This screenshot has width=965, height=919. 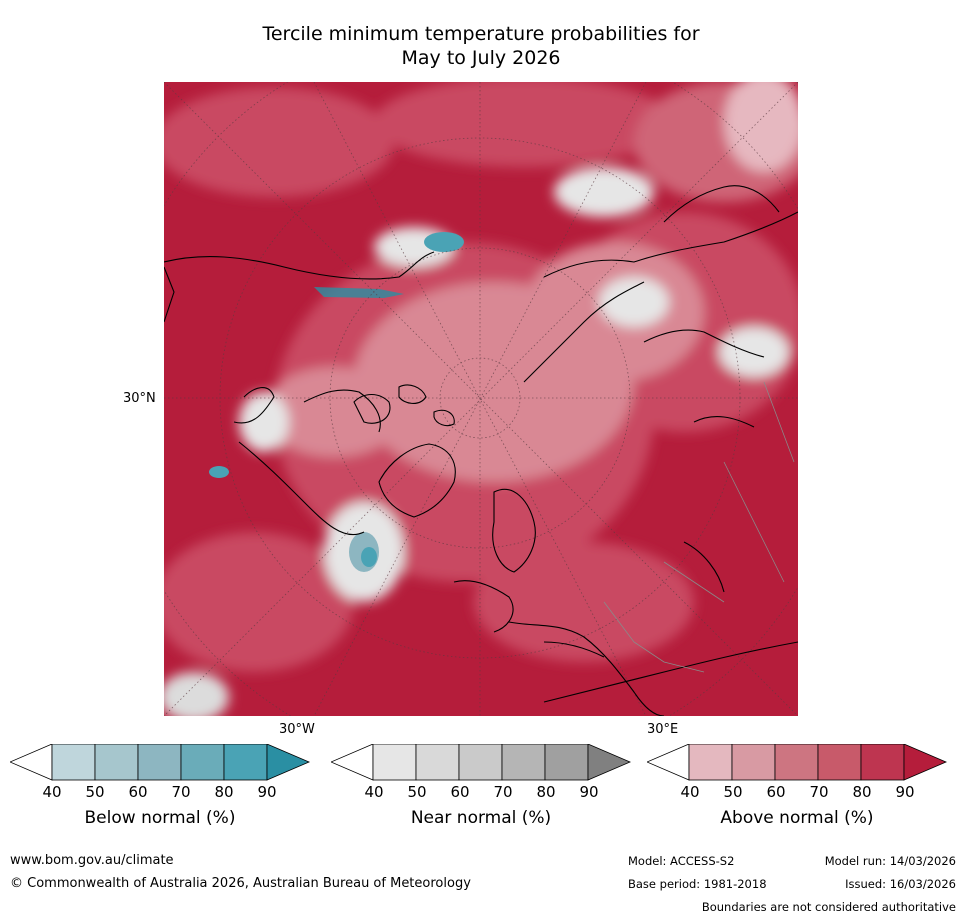 What do you see at coordinates (417, 792) in the screenshot?
I see `near-tick: 50` at bounding box center [417, 792].